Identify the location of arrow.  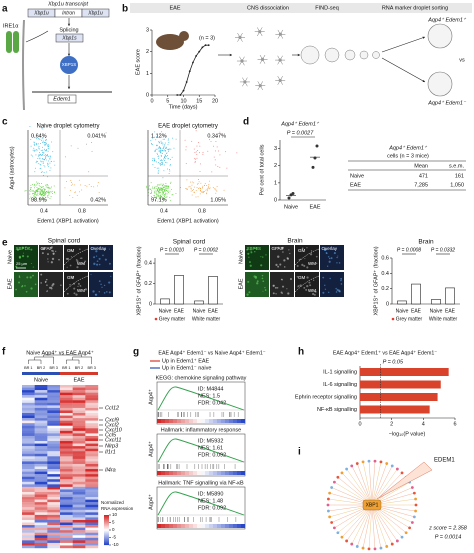
(403, 44).